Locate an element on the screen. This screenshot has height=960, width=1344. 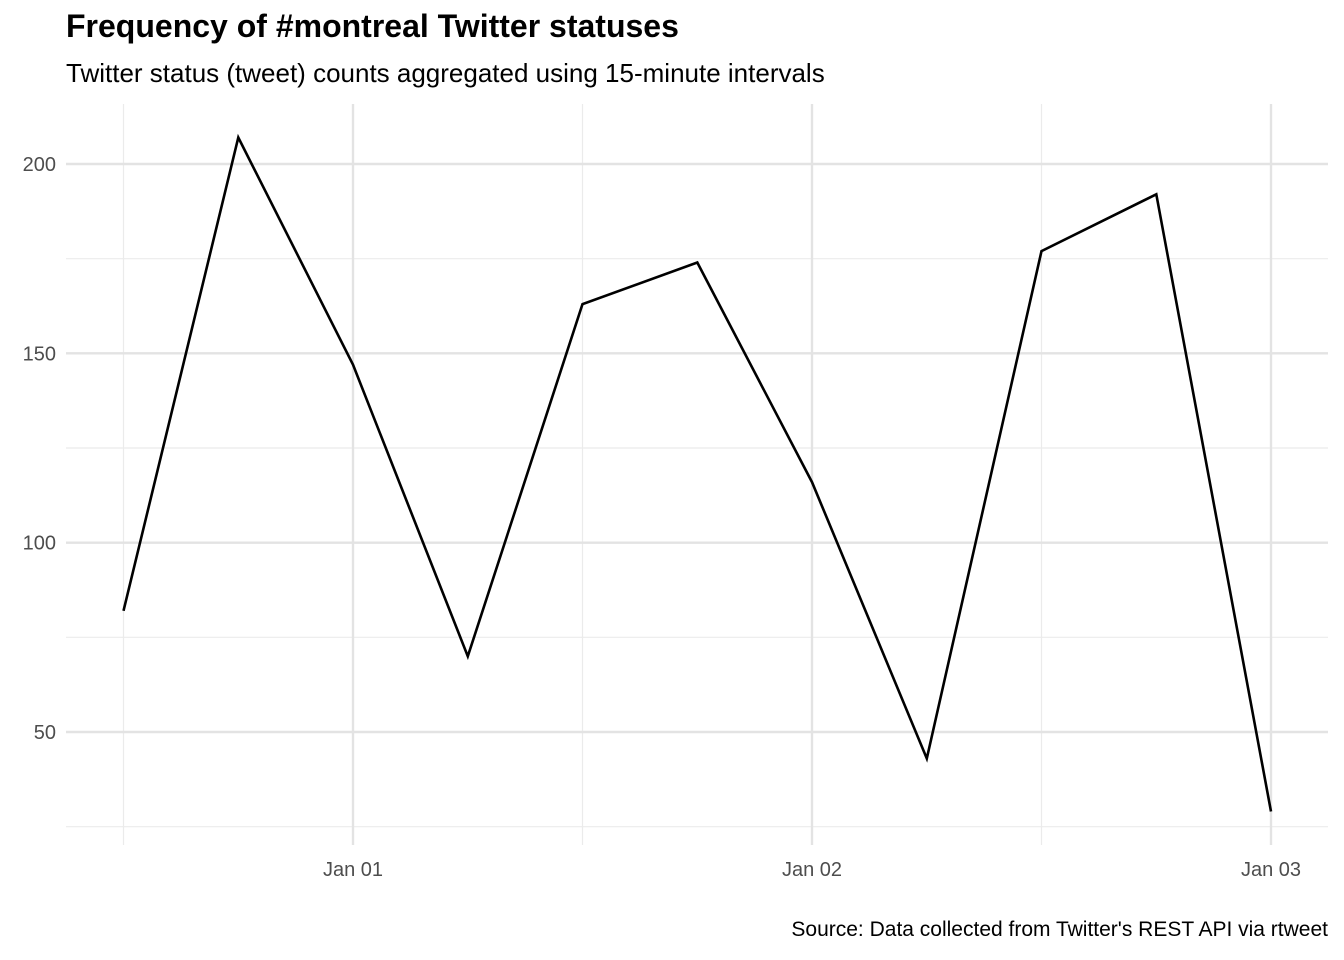
x-tick-label: Jan 01 is located at coordinates (353, 870).